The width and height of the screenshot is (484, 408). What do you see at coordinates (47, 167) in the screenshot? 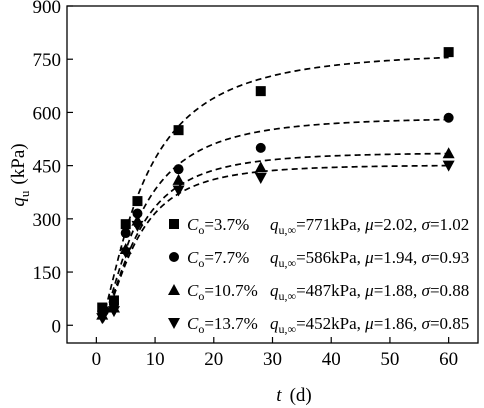
I see `y-tick-label: 450` at bounding box center [47, 167].